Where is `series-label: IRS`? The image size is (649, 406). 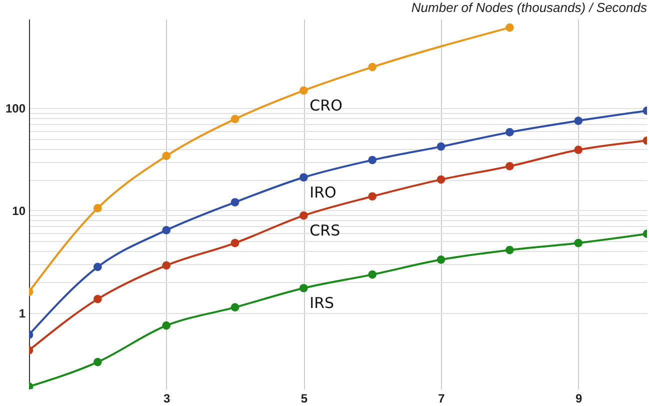
series-label: IRS is located at coordinates (322, 303).